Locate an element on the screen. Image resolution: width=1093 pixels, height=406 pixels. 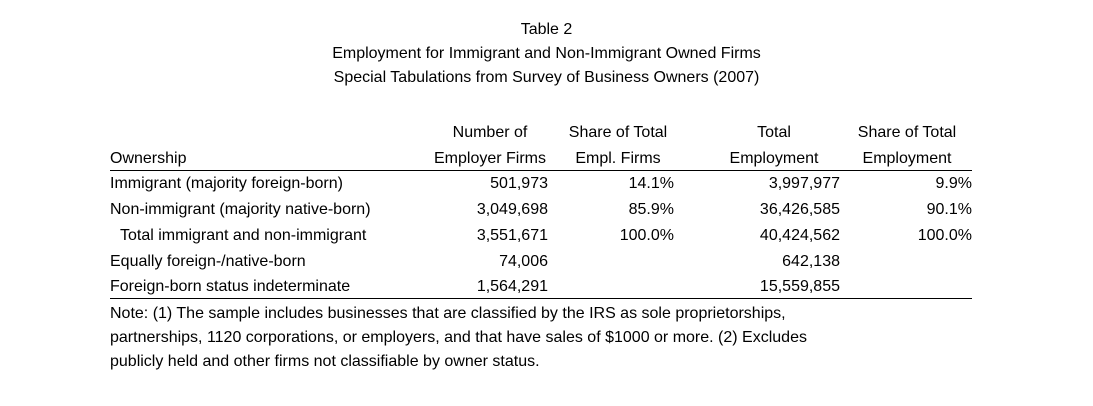
row-label: Non-immigrant (majority native-born) is located at coordinates (240, 209).